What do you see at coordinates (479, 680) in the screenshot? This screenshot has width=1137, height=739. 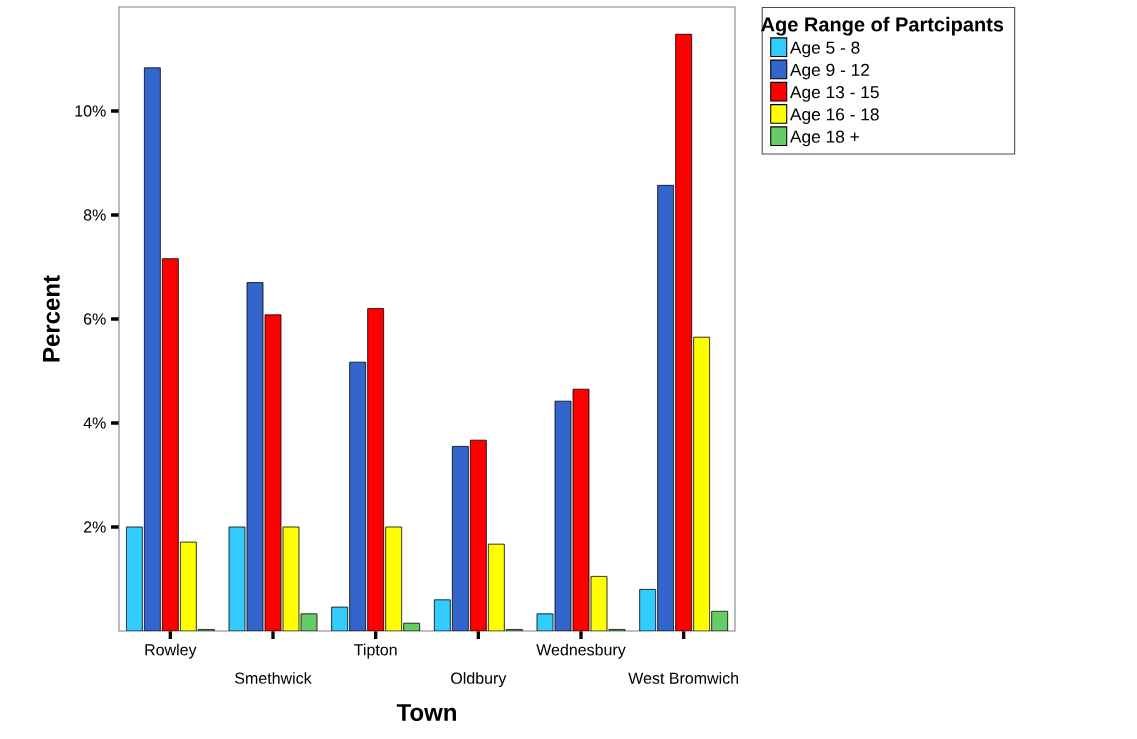 I see `x-tick-label: Oldbury` at bounding box center [479, 680].